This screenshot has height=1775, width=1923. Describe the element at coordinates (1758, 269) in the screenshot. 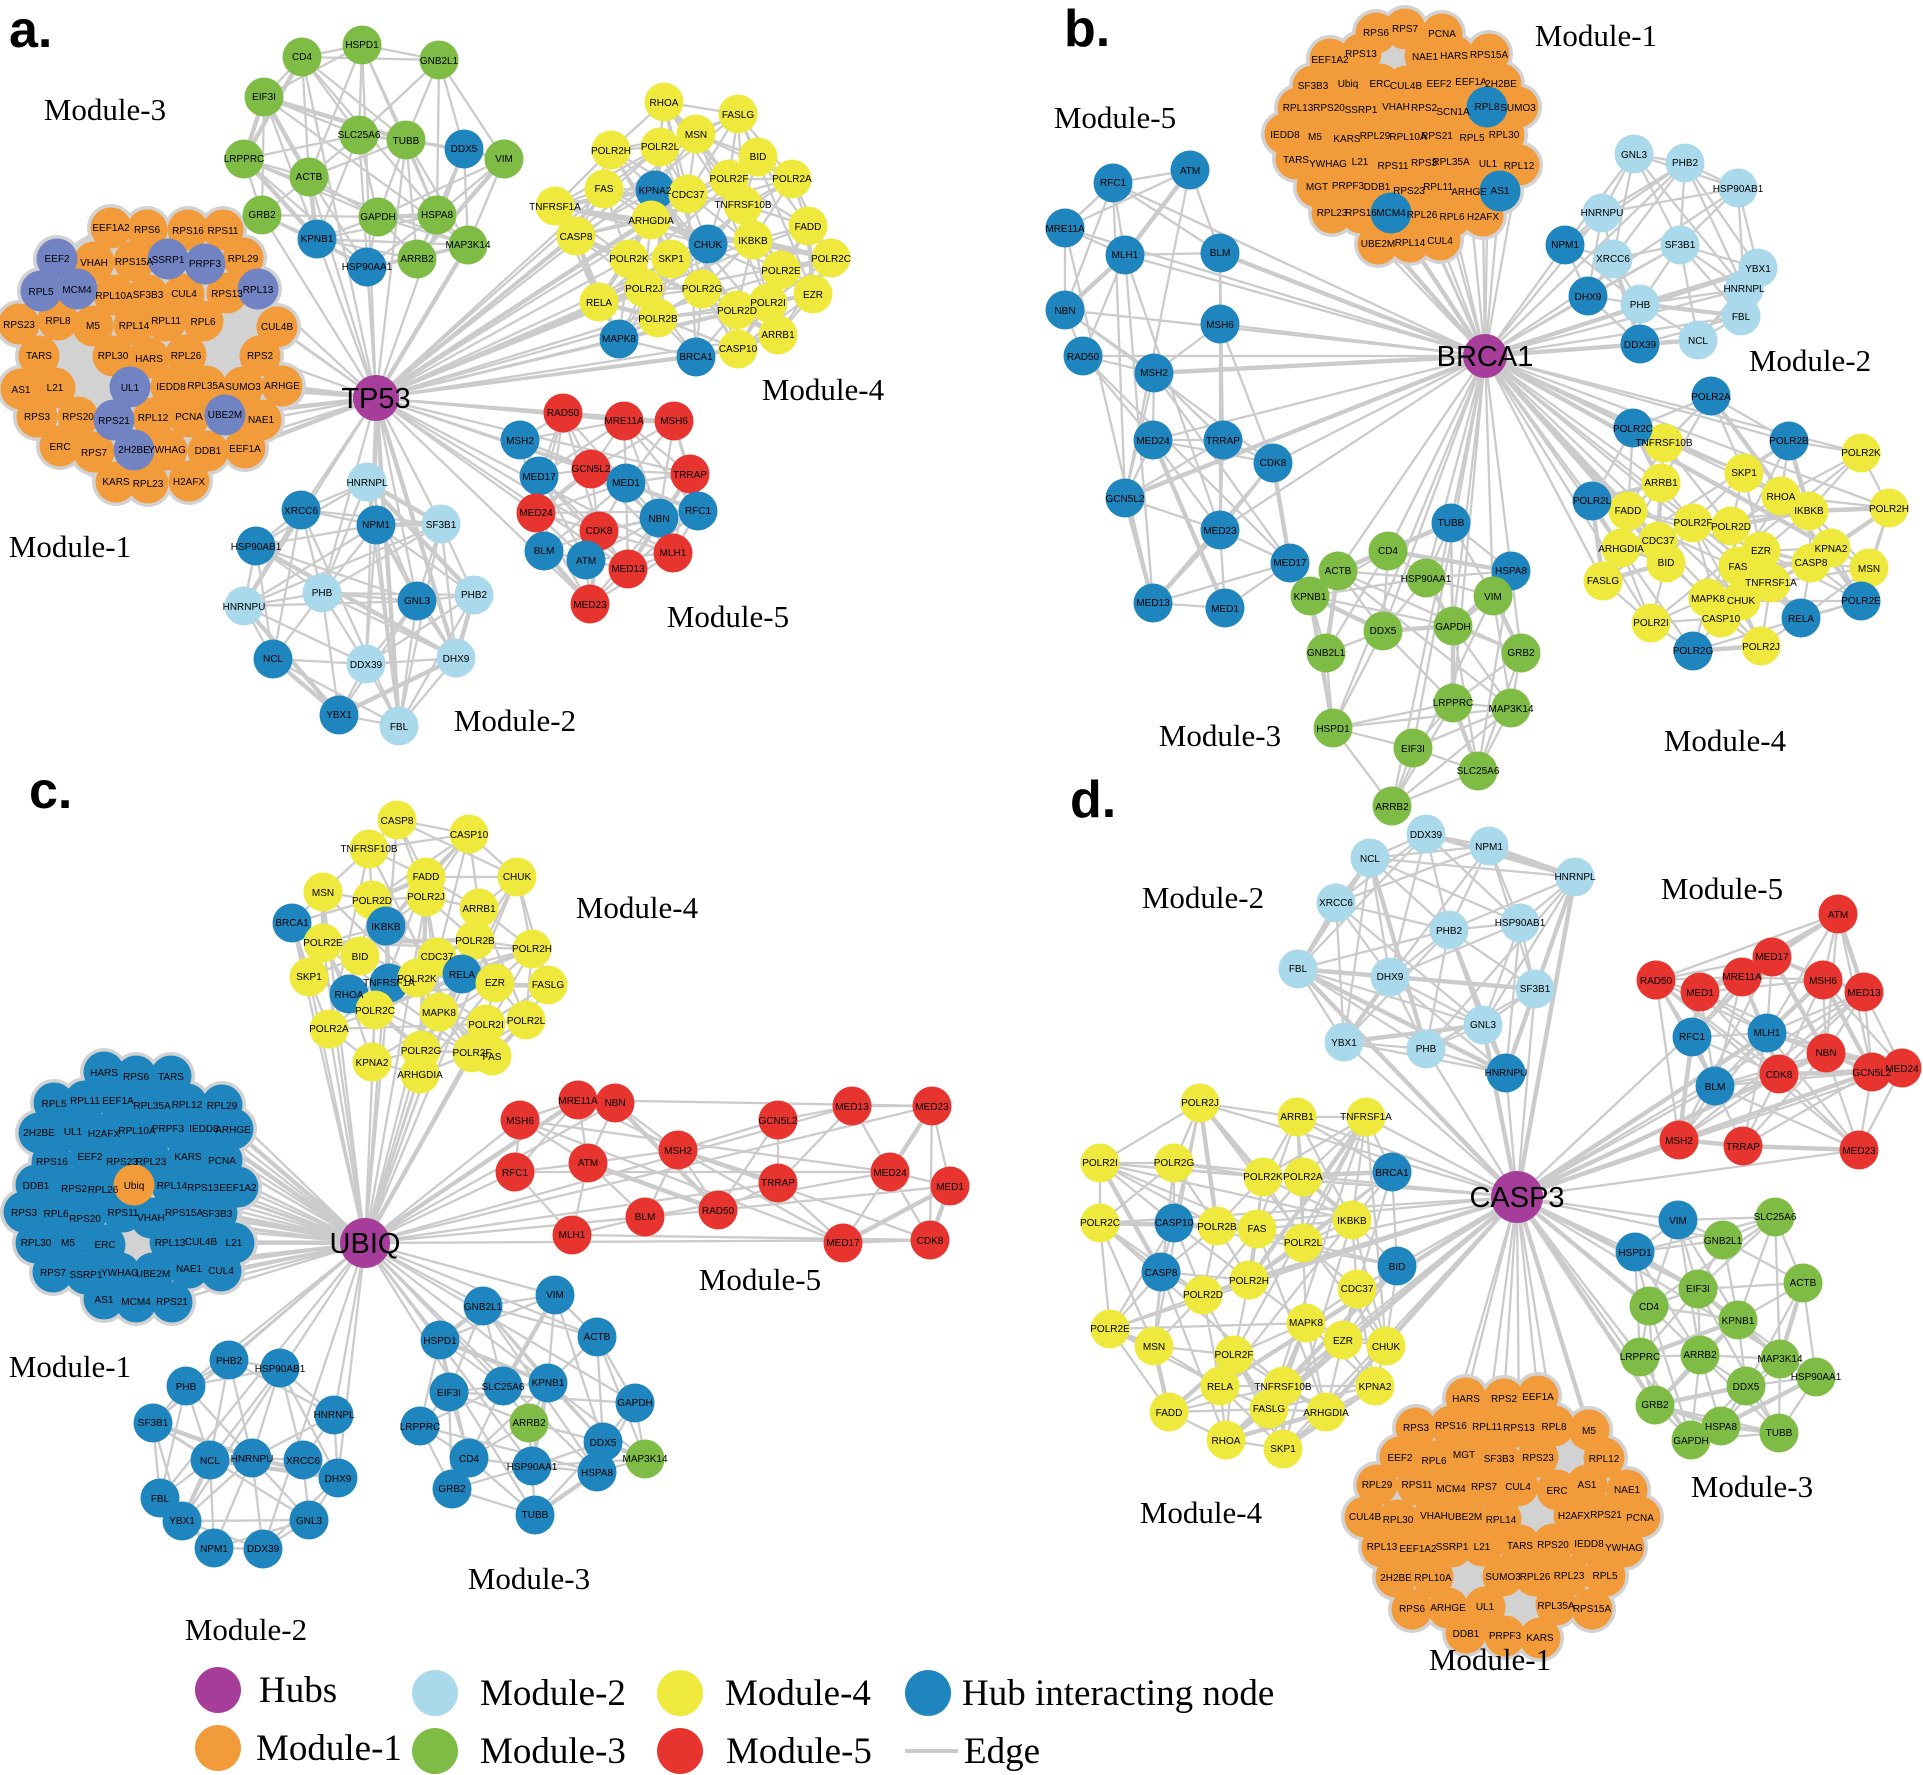

I see `svg-text: YBX1` at that location.